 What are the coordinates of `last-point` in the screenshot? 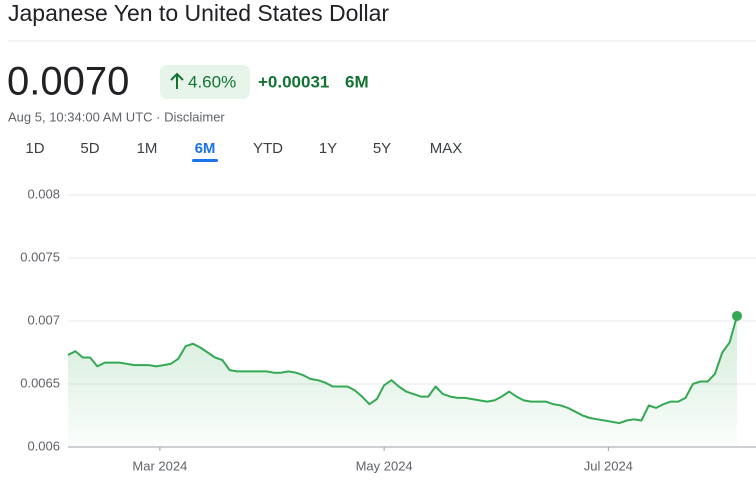 It's located at (737, 315).